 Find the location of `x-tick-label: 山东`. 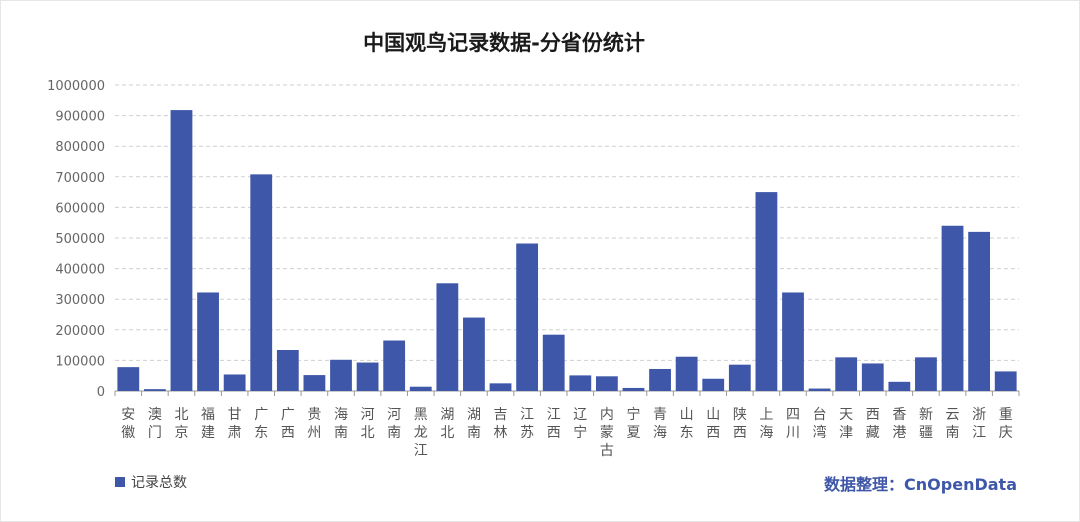

x-tick-label: 山东 is located at coordinates (687, 424).